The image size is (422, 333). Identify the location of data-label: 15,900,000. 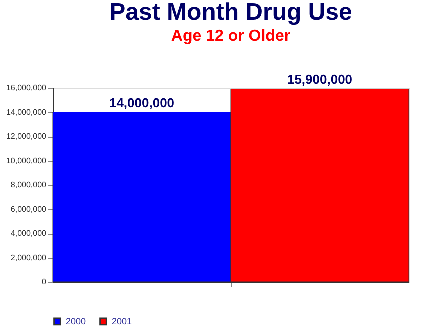
(320, 80).